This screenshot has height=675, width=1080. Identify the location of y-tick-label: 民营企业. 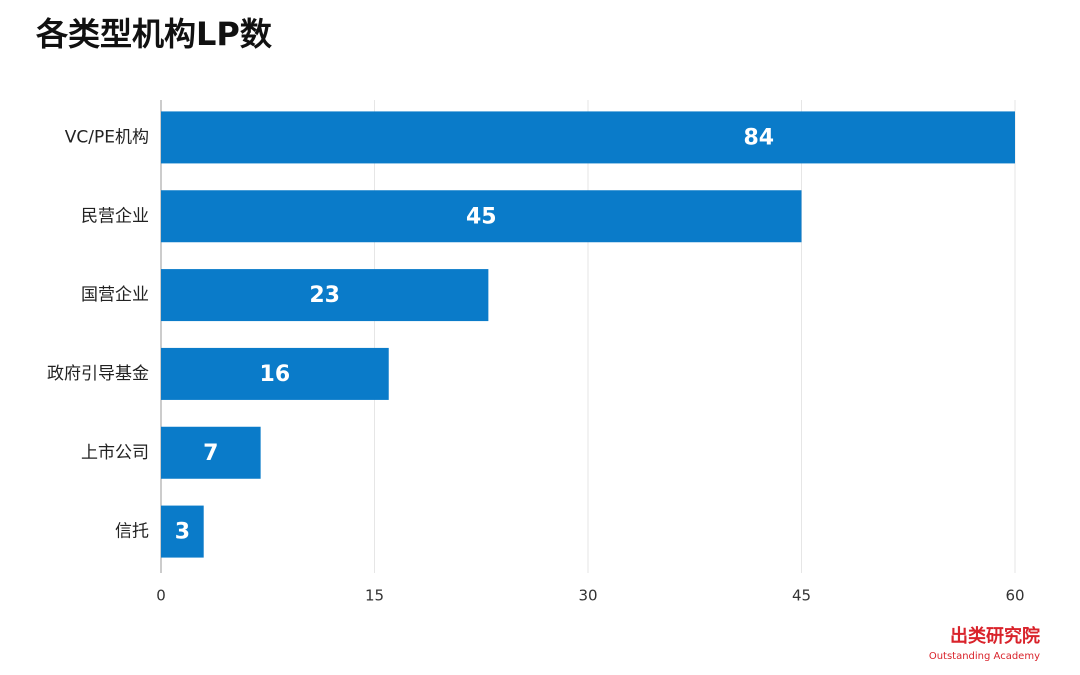
(115, 216).